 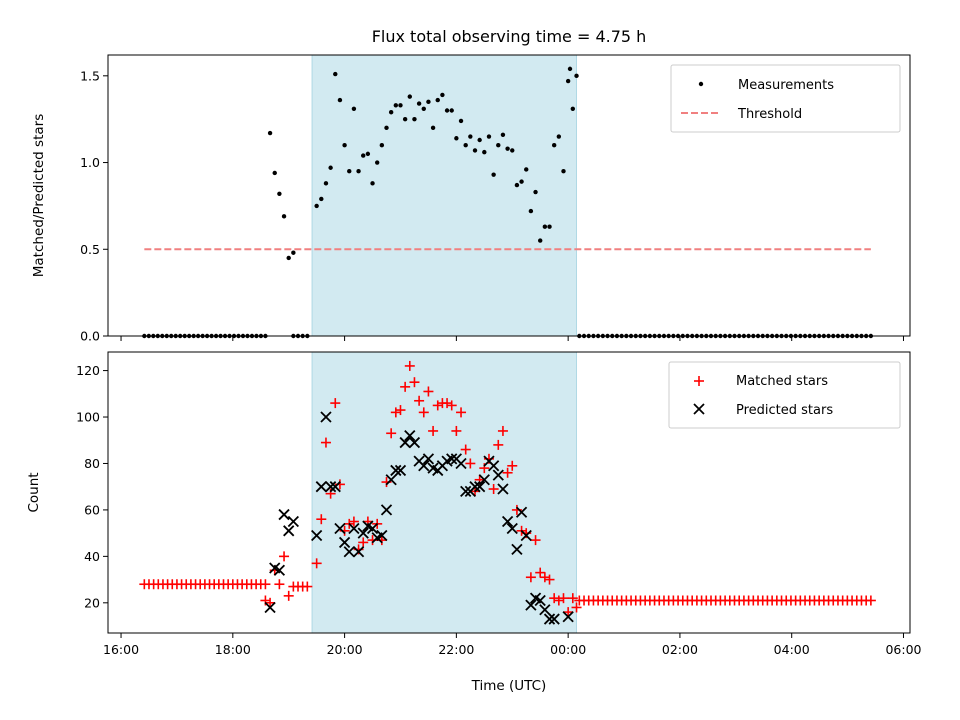 I want to click on x-tick-label: 18:00, so click(x=233, y=649).